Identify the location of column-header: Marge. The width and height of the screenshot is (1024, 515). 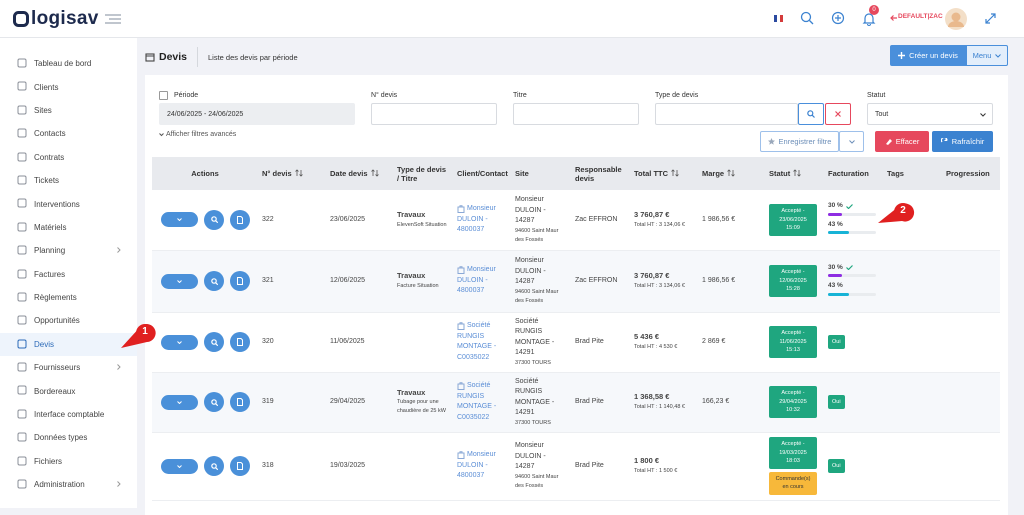
(731, 173).